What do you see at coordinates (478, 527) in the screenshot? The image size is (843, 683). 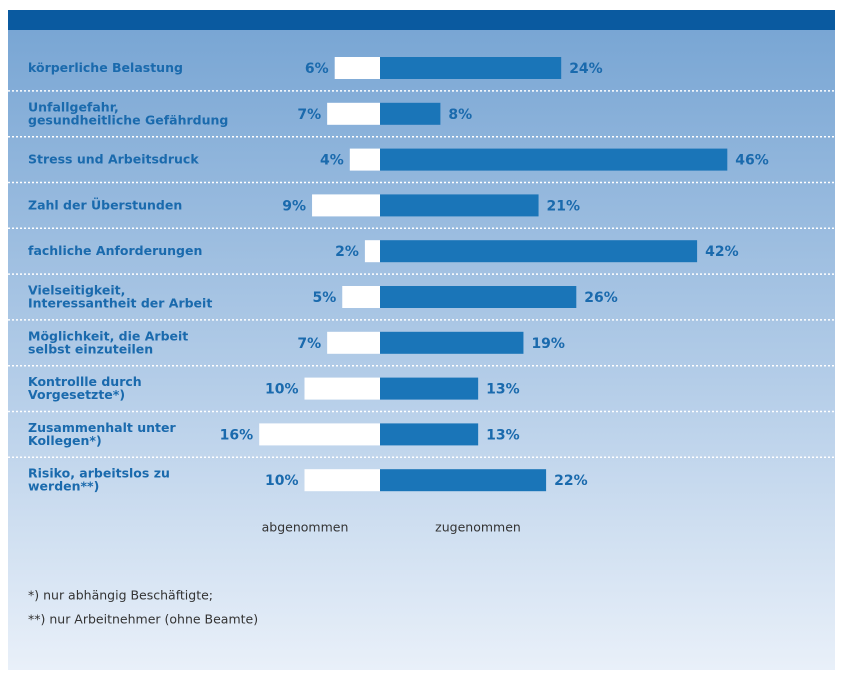 I see `legend-label: zugenommen` at bounding box center [478, 527].